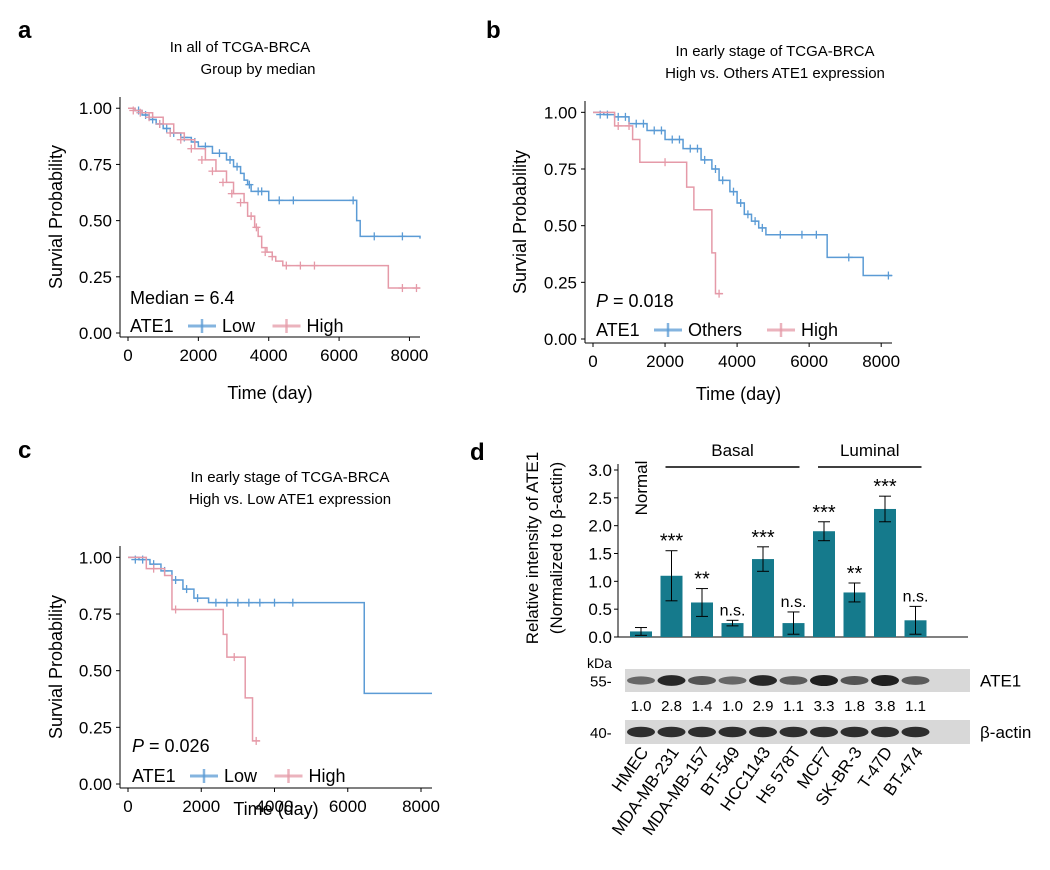 The image size is (1050, 870). Describe the element at coordinates (870, 450) in the screenshot. I see `group-label: Luminal` at that location.